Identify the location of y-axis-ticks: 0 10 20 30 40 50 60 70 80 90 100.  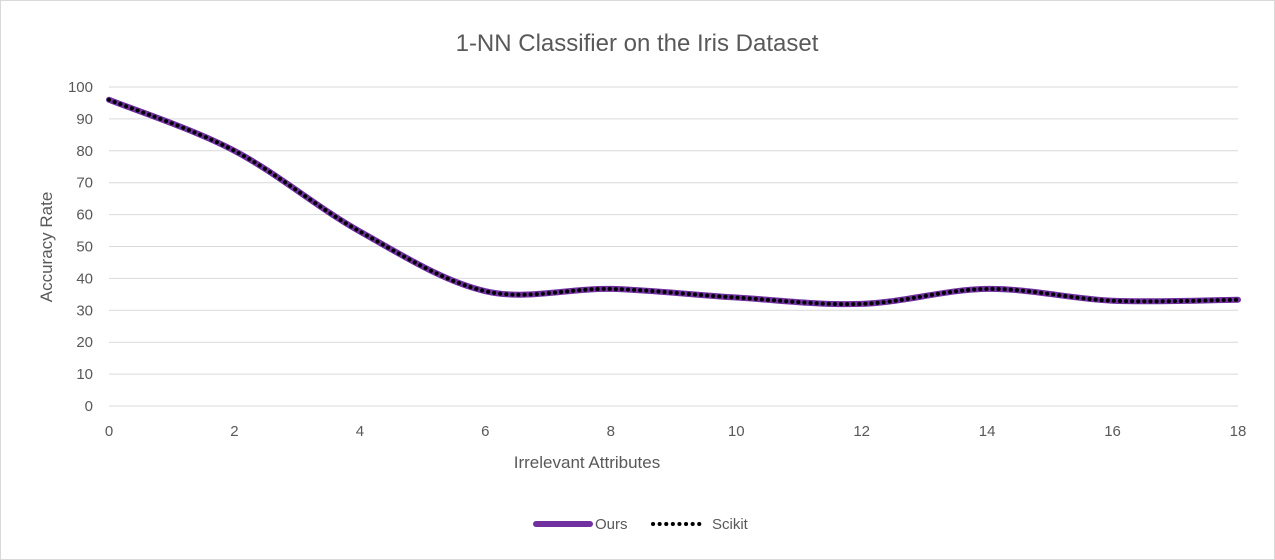
(80, 247).